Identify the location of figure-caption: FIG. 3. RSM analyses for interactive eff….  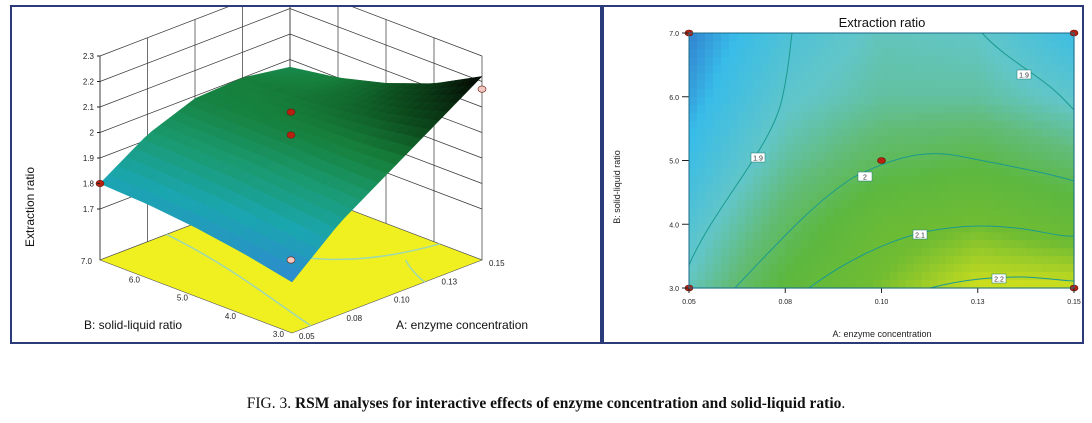
(546, 404).